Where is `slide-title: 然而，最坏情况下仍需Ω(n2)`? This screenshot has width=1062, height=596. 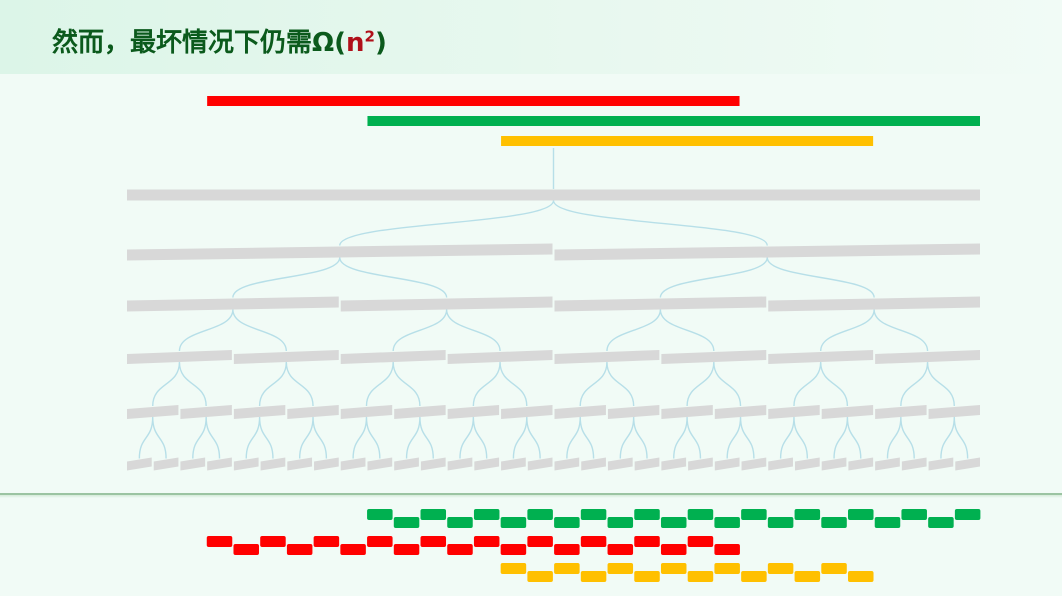
slide-title: 然而，最坏情况下仍需Ω(n2) is located at coordinates (219, 40).